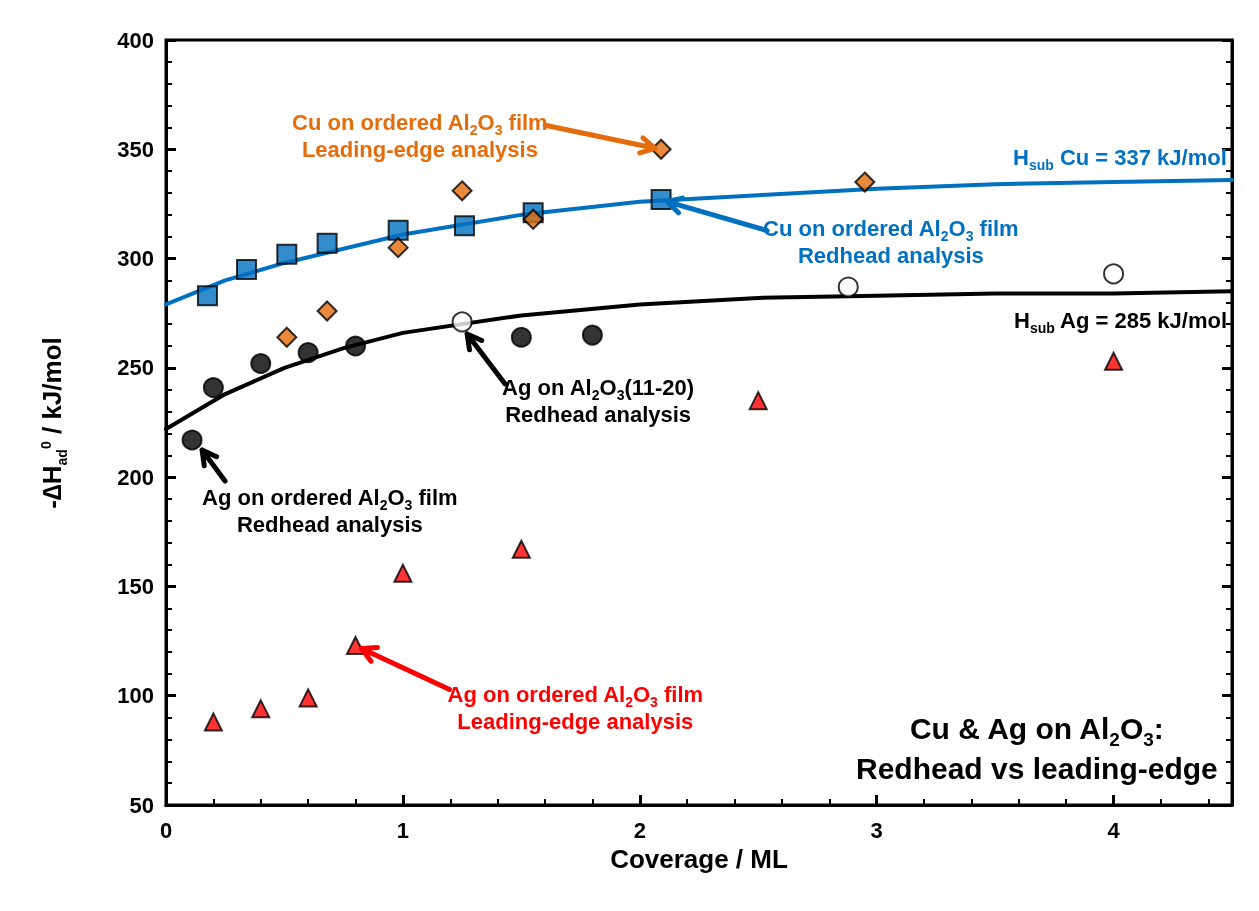 The height and width of the screenshot is (911, 1259). What do you see at coordinates (135, 149) in the screenshot?
I see `y-tick-label: 350` at bounding box center [135, 149].